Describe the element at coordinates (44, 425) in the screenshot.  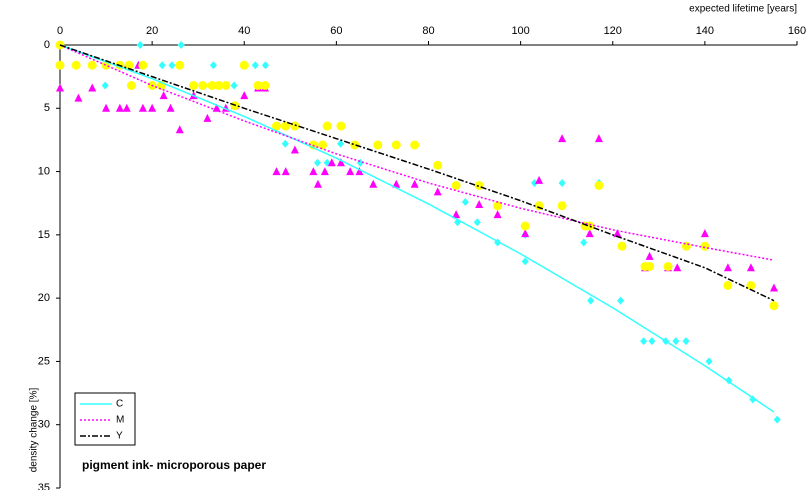
I see `y-tick-label: 30` at that location.